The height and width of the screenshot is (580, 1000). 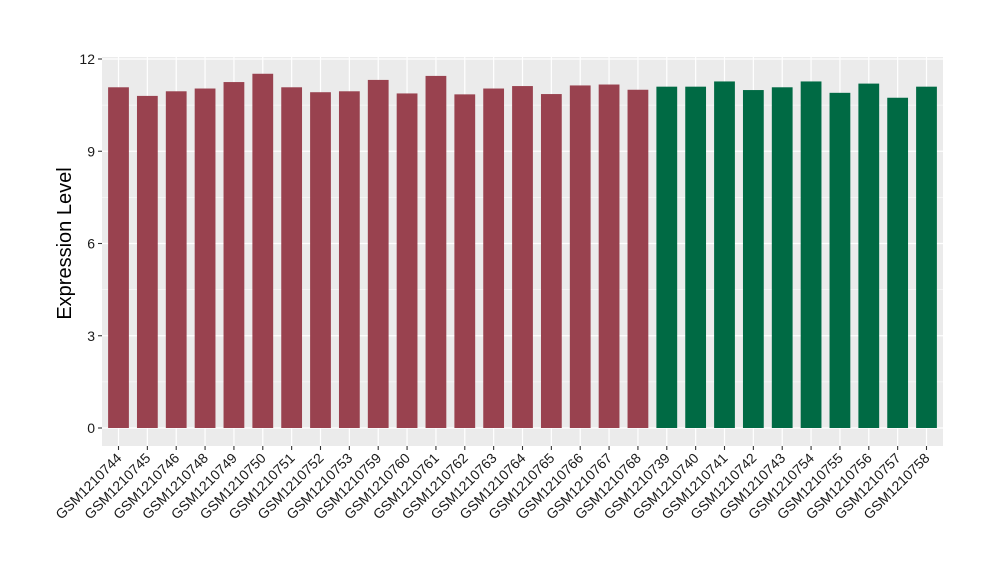 I want to click on y-tick-label: 6, so click(x=91, y=244).